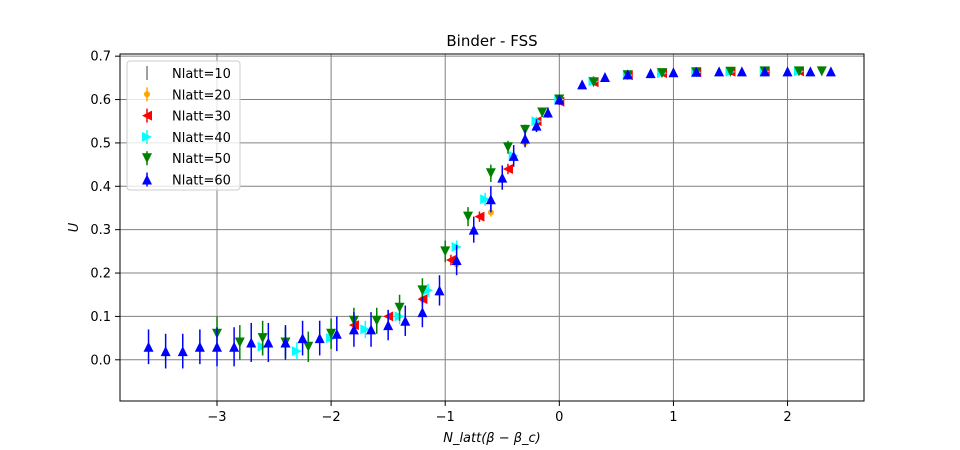 The width and height of the screenshot is (960, 450). I want to click on x-tick-label: 1, so click(673, 417).